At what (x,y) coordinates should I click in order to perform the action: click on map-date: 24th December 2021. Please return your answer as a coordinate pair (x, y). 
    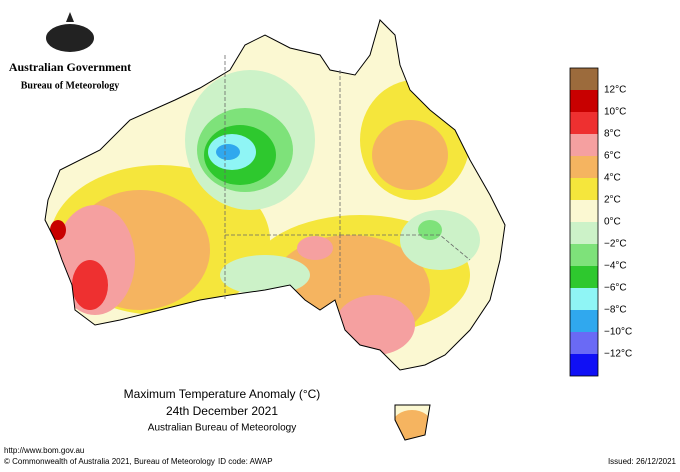
    Looking at the image, I should click on (222, 411).